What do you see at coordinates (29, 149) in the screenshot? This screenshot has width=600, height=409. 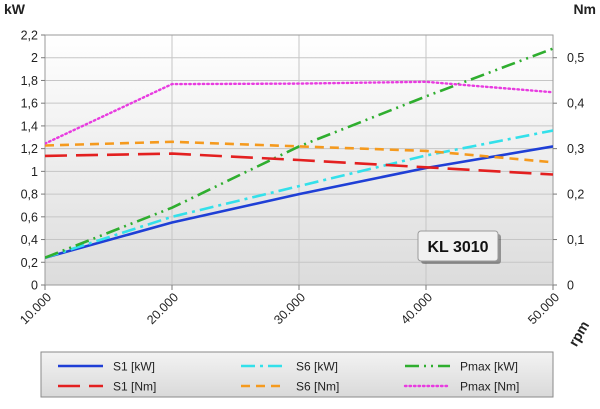 I see `y-left-tick-label: 1,2` at bounding box center [29, 149].